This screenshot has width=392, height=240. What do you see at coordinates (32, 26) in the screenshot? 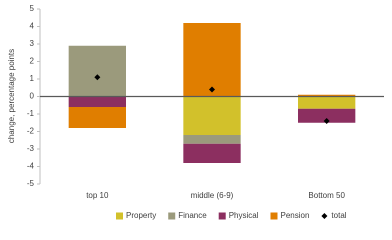
I see `y-tick-label: 4` at bounding box center [32, 26].